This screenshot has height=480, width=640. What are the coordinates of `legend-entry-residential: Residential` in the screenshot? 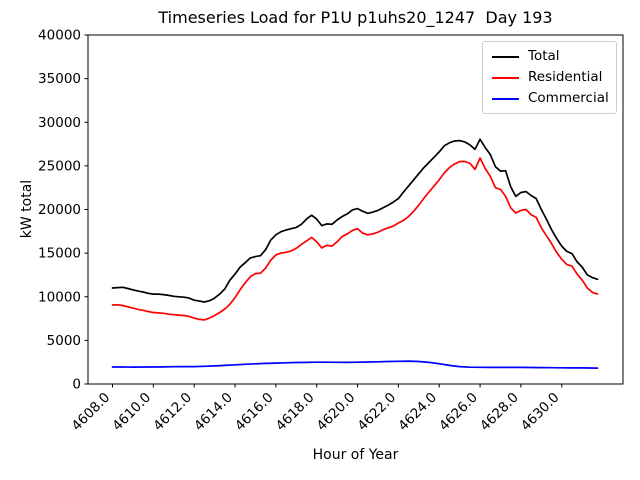 It's located at (549, 77).